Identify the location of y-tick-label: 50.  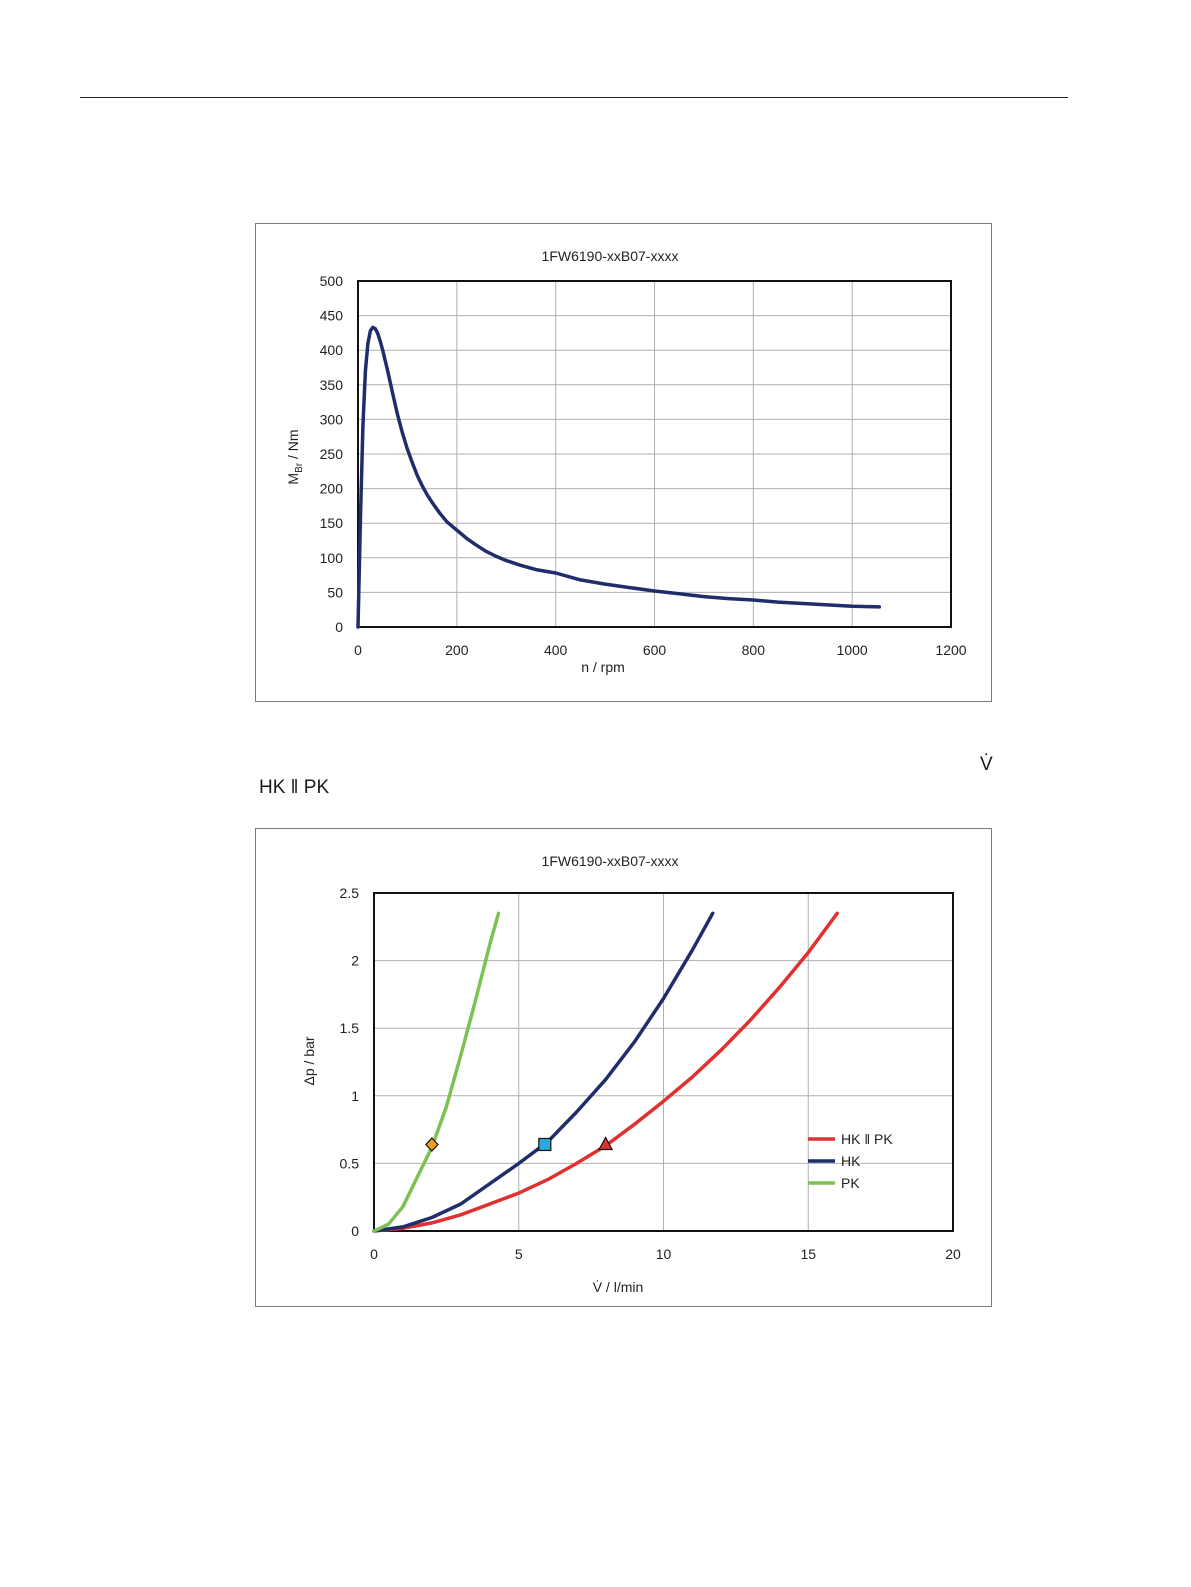
(335, 592).